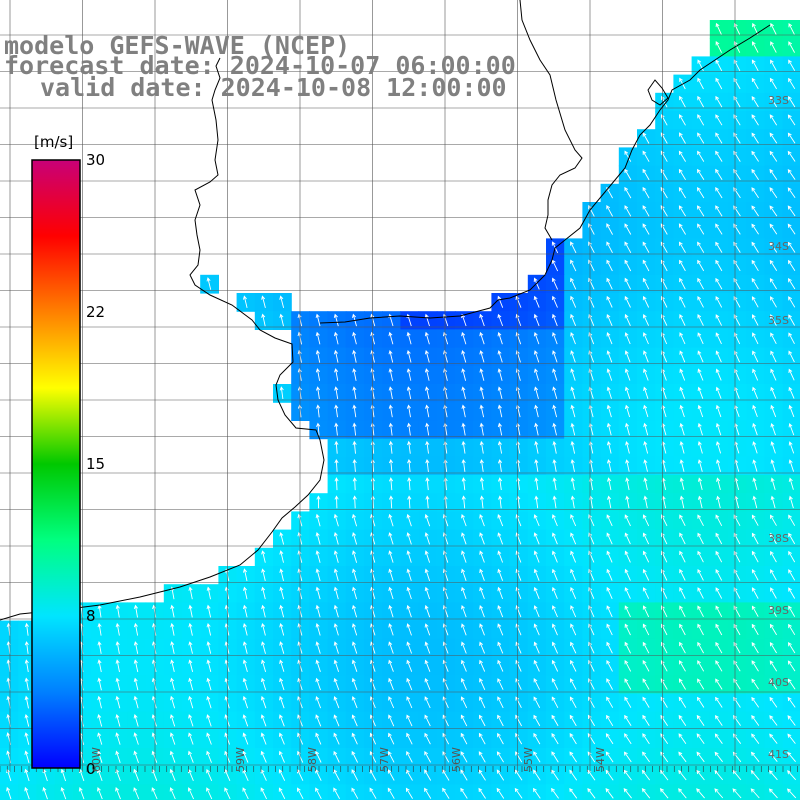 This screenshot has width=800, height=800. What do you see at coordinates (177, 45) in the screenshot?
I see `model-title: modelo GEFS-WAVE (NCEP)` at bounding box center [177, 45].